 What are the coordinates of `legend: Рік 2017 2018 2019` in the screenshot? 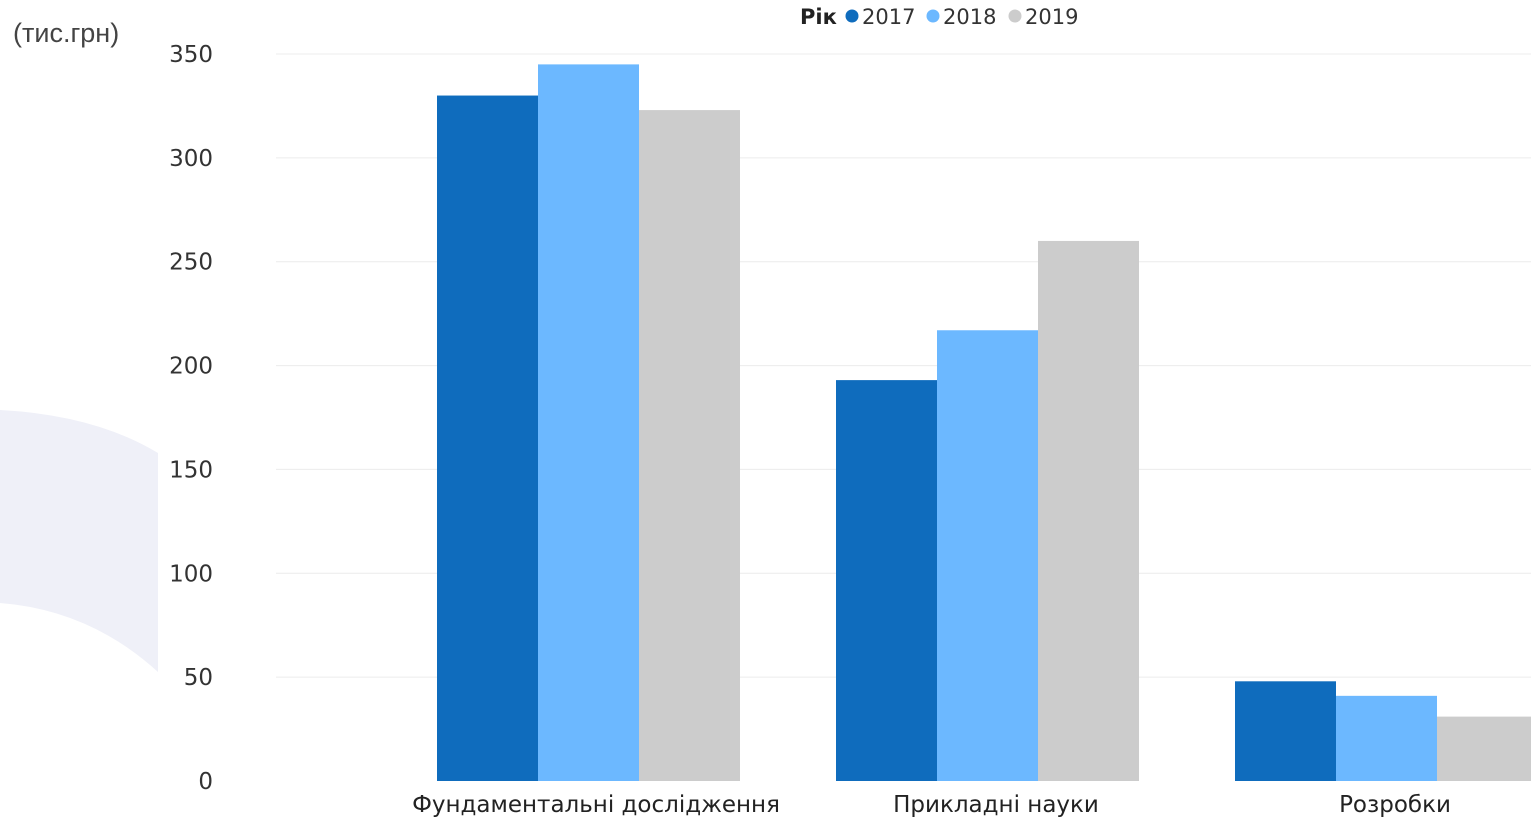 It's located at (939, 17).